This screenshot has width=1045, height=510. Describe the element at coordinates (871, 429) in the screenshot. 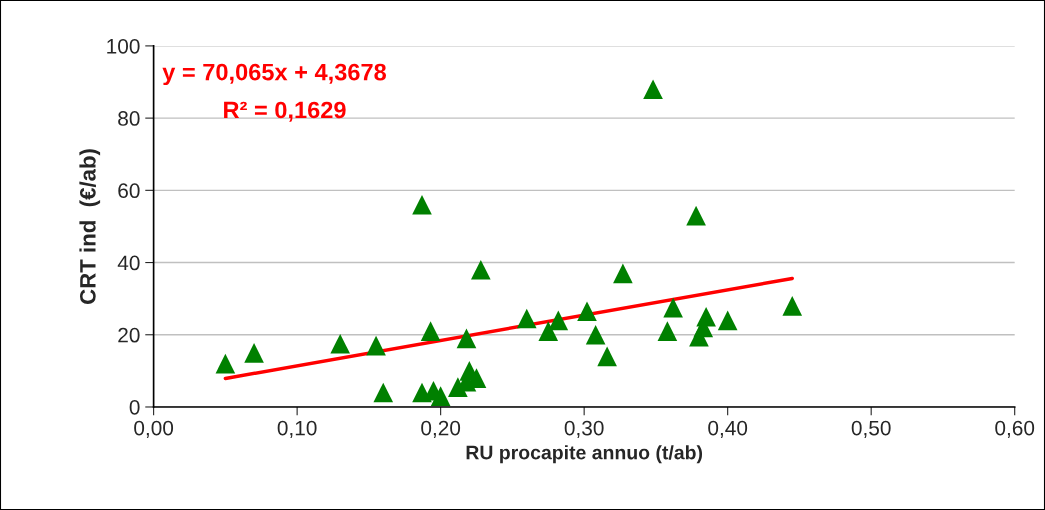

I see `x-tick-label: 0,50` at that location.